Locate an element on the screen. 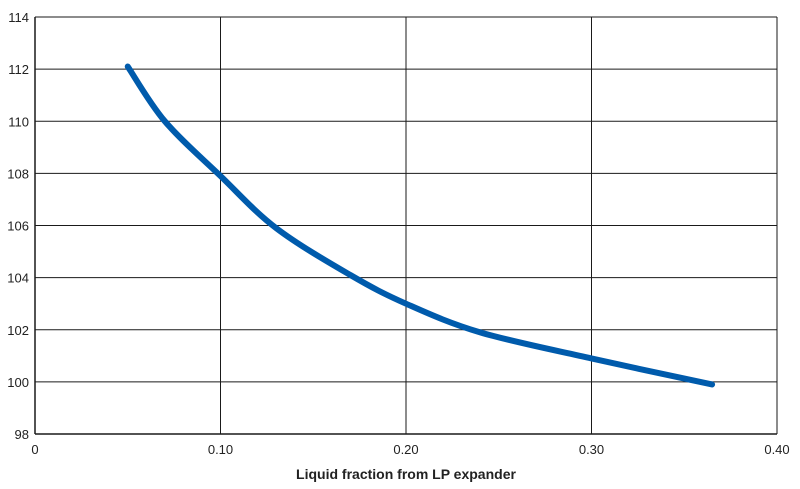 The width and height of the screenshot is (800, 489). y-tick-label-1: 100 is located at coordinates (18, 382).